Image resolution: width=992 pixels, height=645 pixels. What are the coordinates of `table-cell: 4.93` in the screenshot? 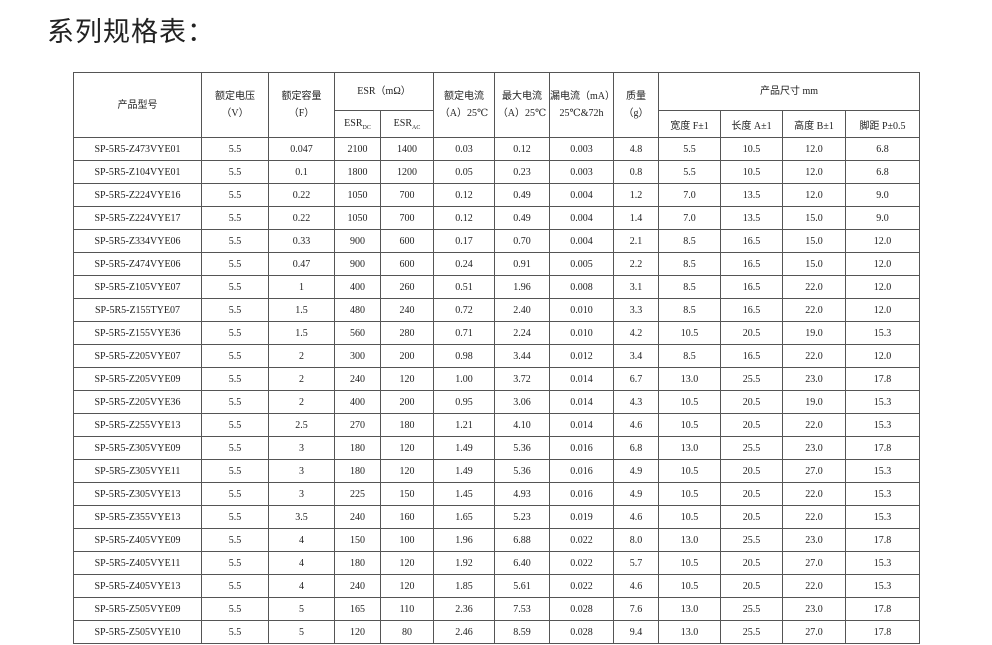 It's located at (522, 494).